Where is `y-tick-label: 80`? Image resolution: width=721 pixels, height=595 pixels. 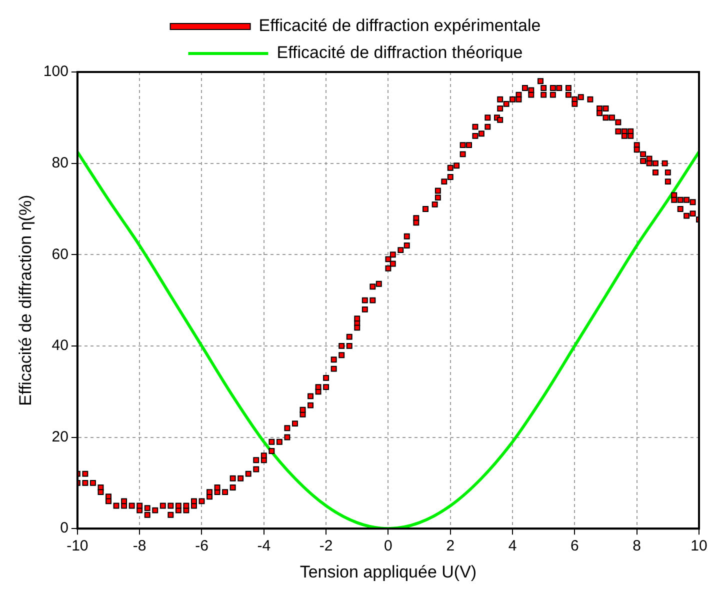 y-tick-label: 80 is located at coordinates (60, 163).